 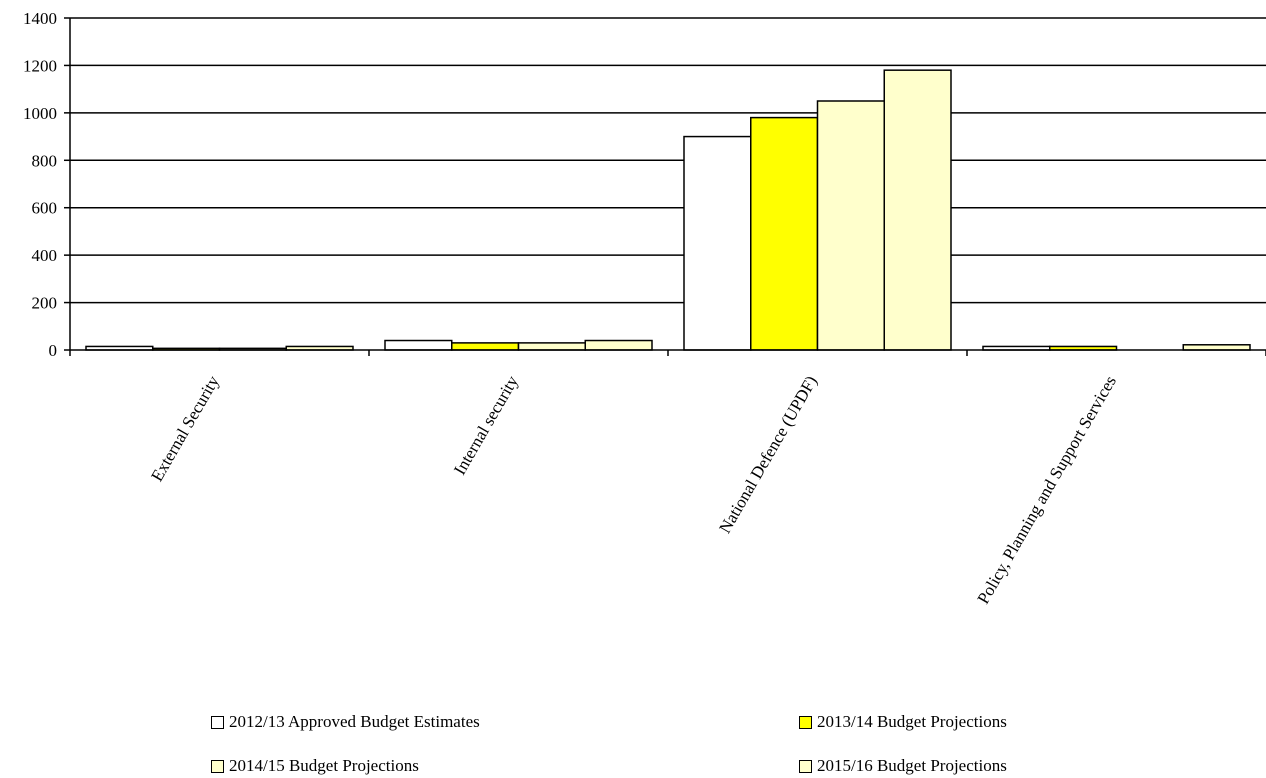 I want to click on y-tick-label: 800, so click(x=45, y=160).